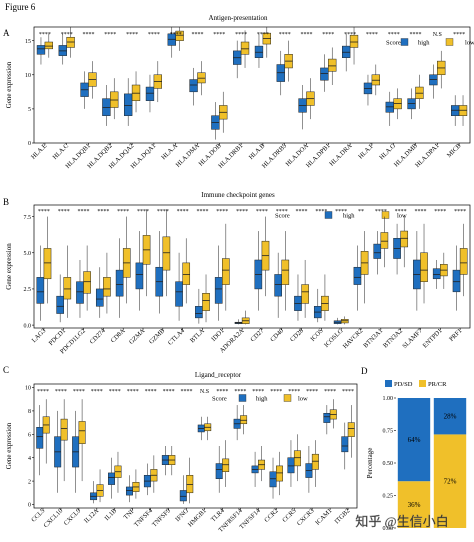  I want to click on legend-label-pr-cr: PR/CR, so click(437, 384).